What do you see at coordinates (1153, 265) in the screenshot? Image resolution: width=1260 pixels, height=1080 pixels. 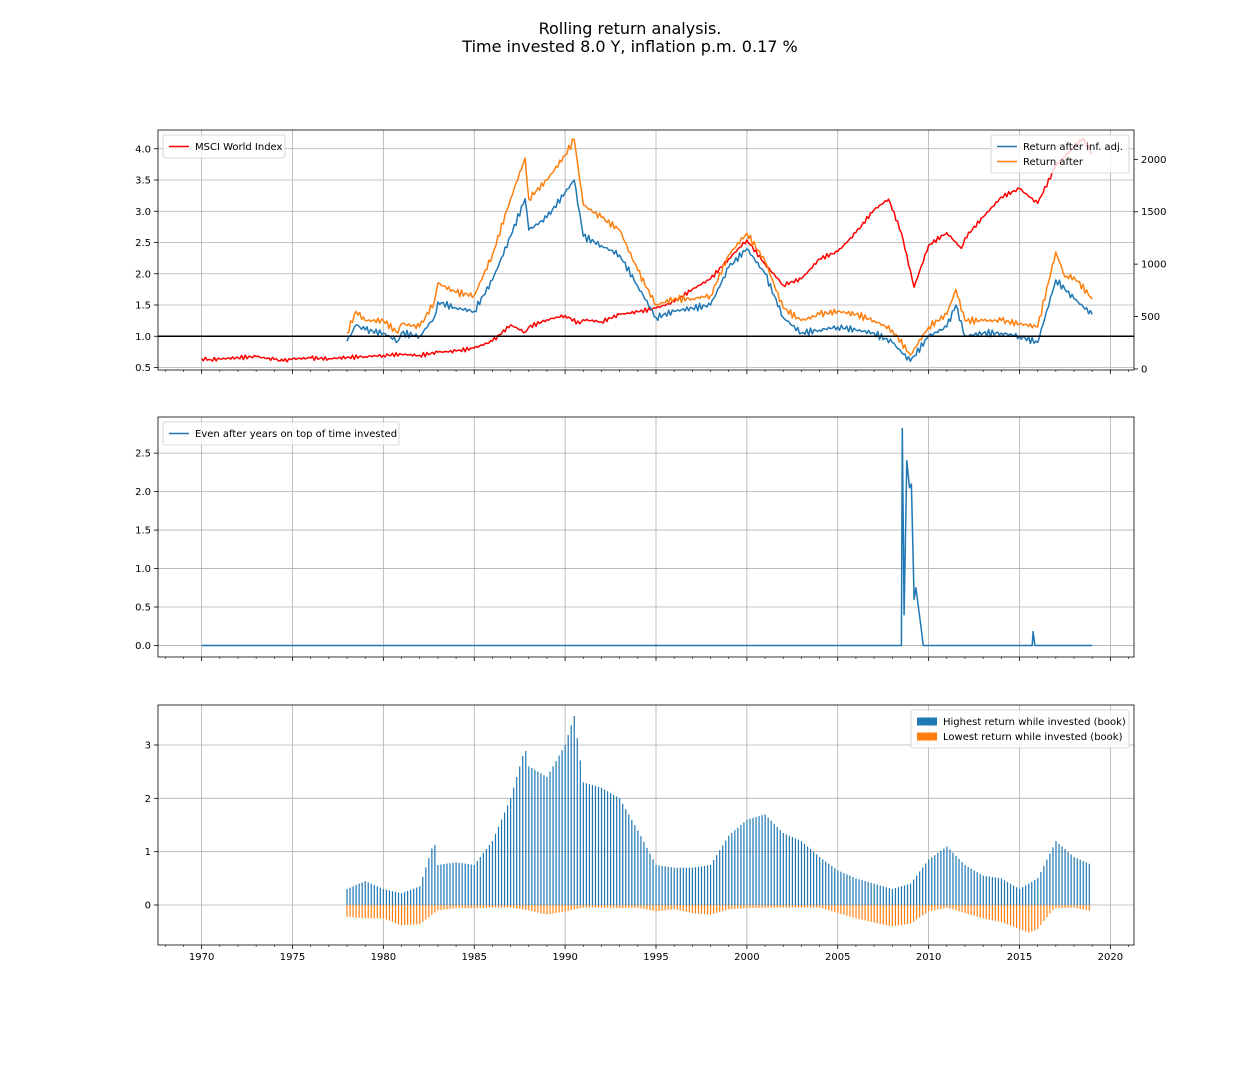 I see `right-y-tick-label: 1000` at bounding box center [1153, 265].